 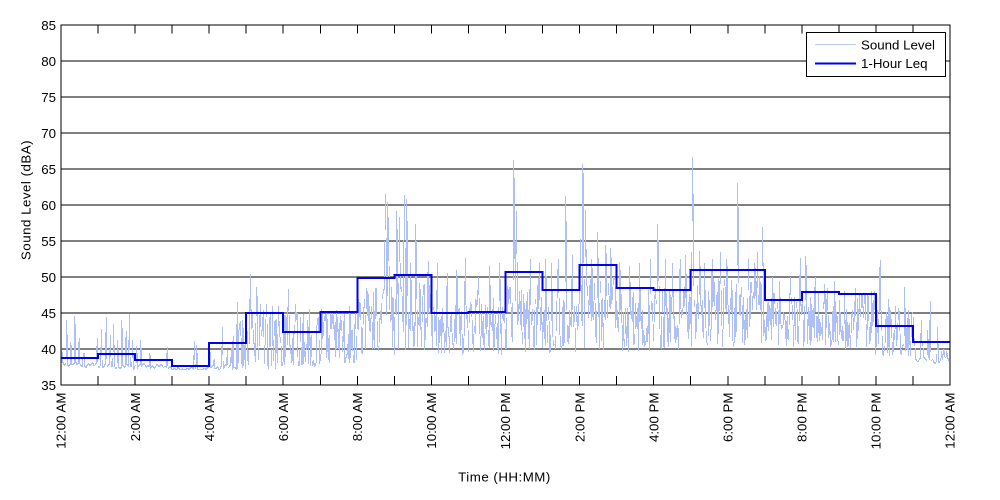 What do you see at coordinates (802, 418) in the screenshot?
I see `svg-text: 8:00 PM` at bounding box center [802, 418].